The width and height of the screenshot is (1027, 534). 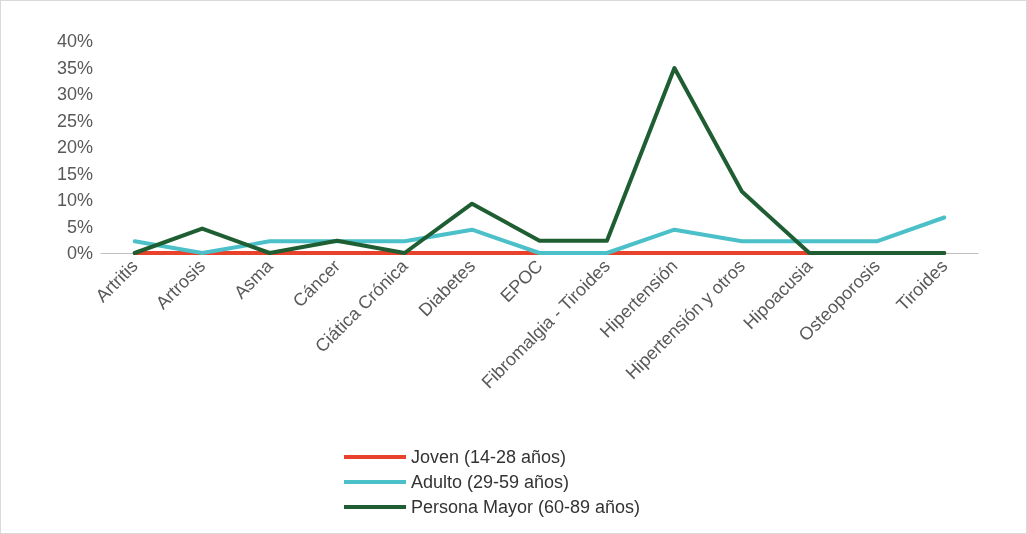 What do you see at coordinates (74, 94) in the screenshot?
I see `y-tick-label: 30%` at bounding box center [74, 94].